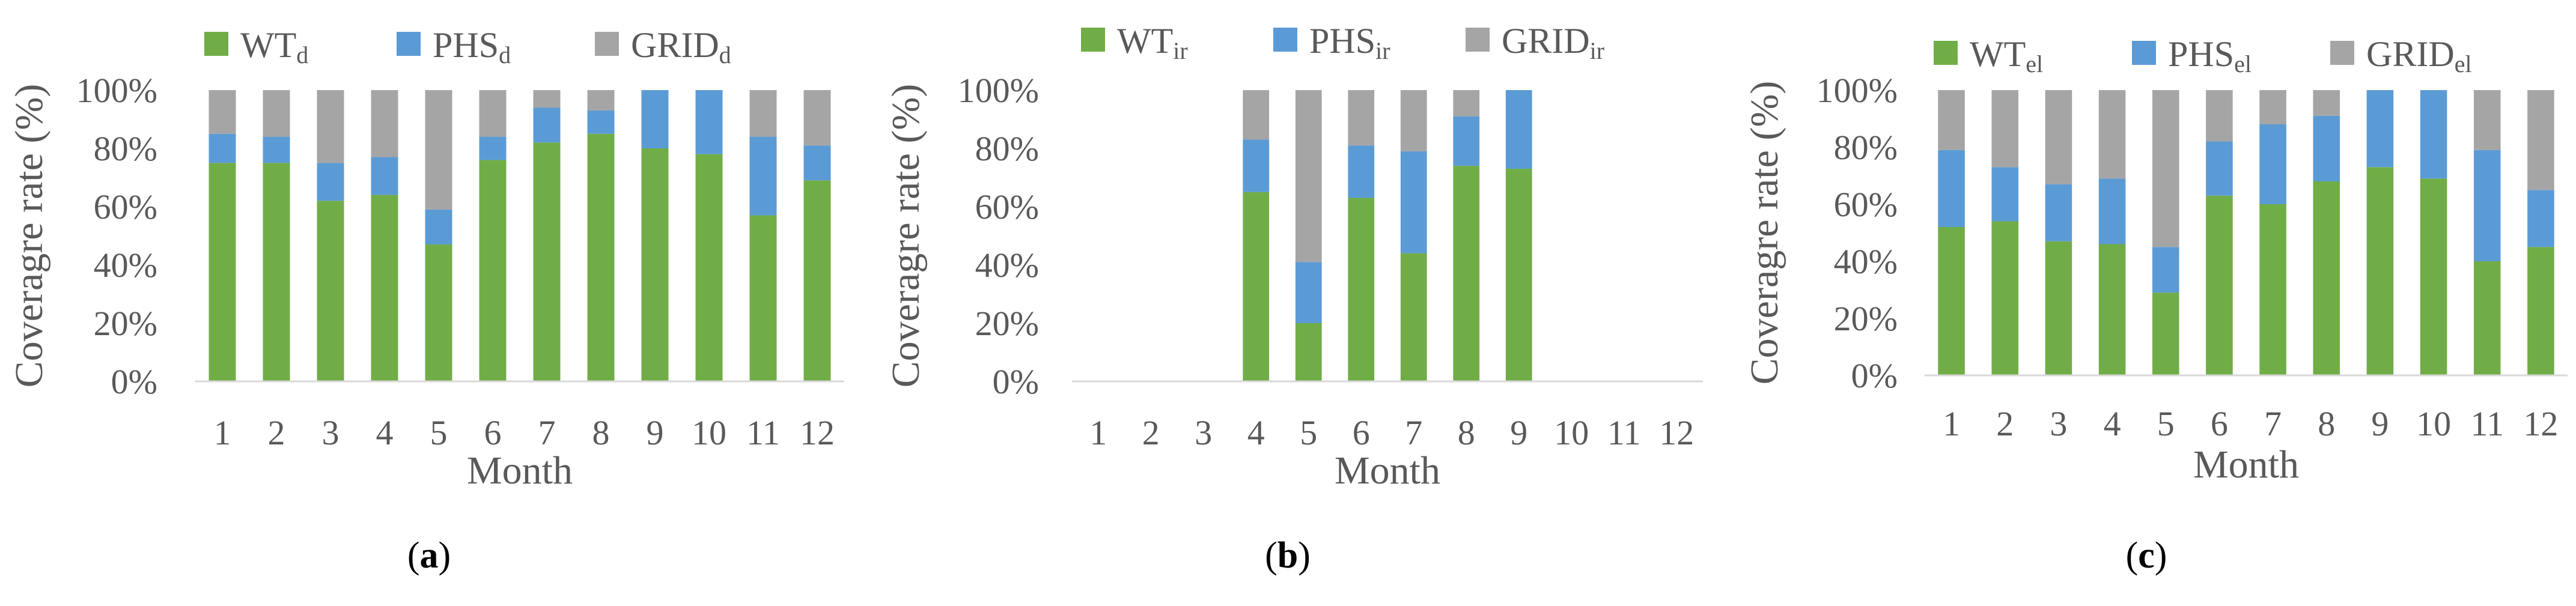  Describe the element at coordinates (125, 265) in the screenshot. I see `y-tick-label: 40%` at that location.